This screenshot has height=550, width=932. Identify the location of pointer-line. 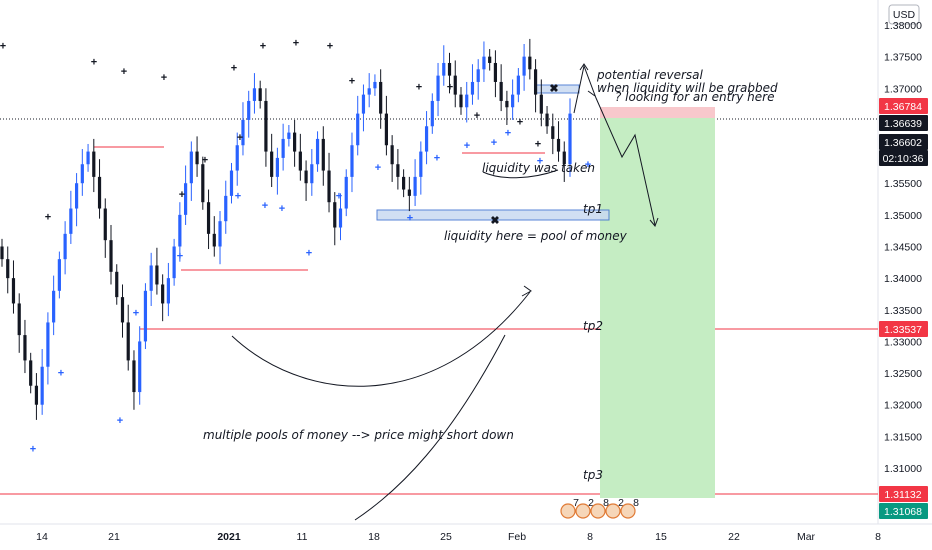
(591, 93).